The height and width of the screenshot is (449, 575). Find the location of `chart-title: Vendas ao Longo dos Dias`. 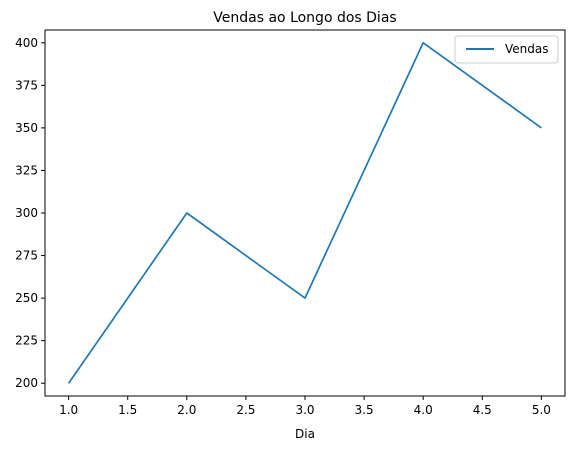

chart-title: Vendas ao Longo dos Dias is located at coordinates (304, 18).